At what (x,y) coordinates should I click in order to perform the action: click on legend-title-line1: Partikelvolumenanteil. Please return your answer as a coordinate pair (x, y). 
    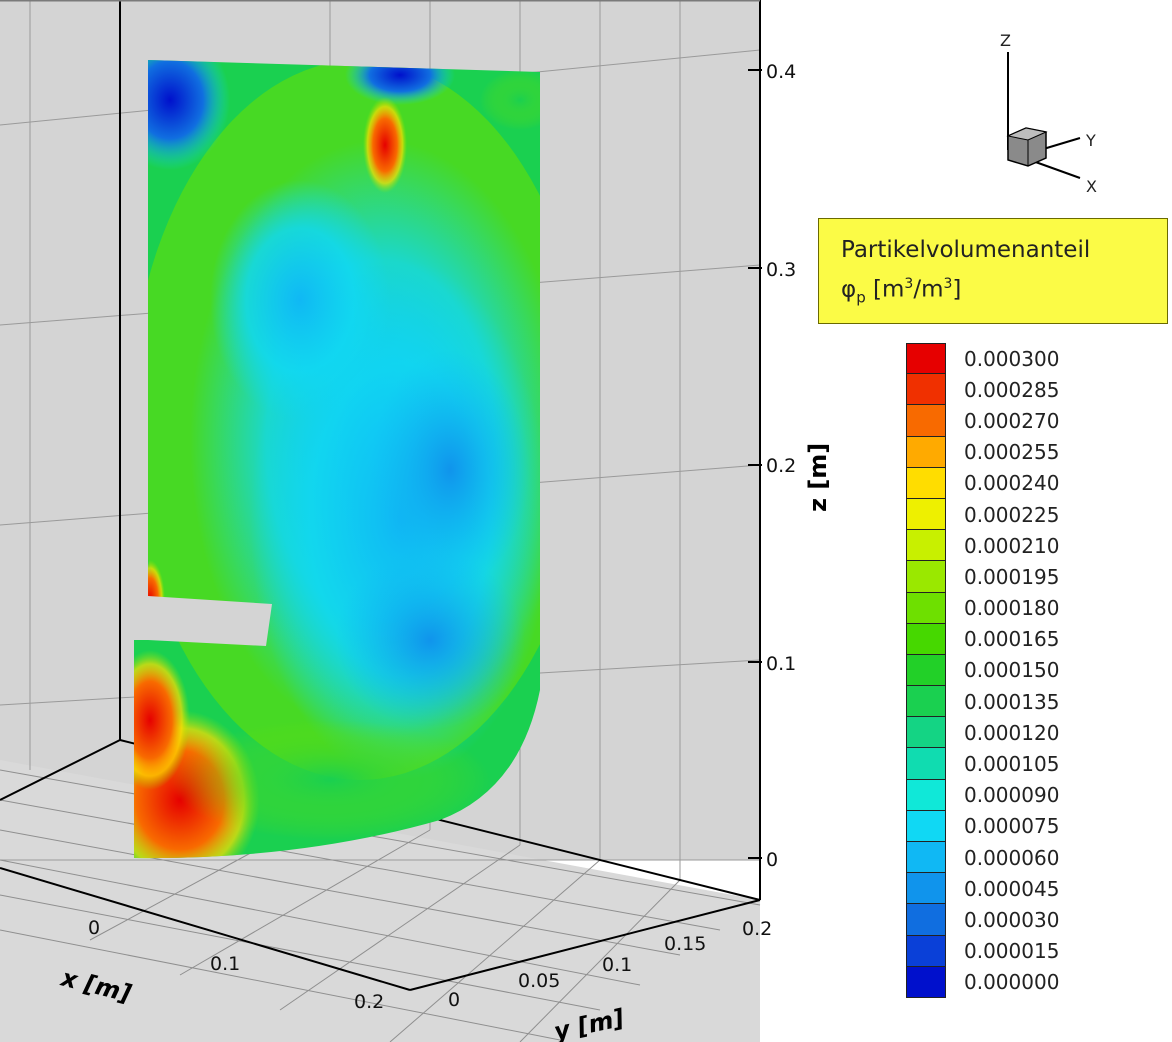
    Looking at the image, I should click on (966, 250).